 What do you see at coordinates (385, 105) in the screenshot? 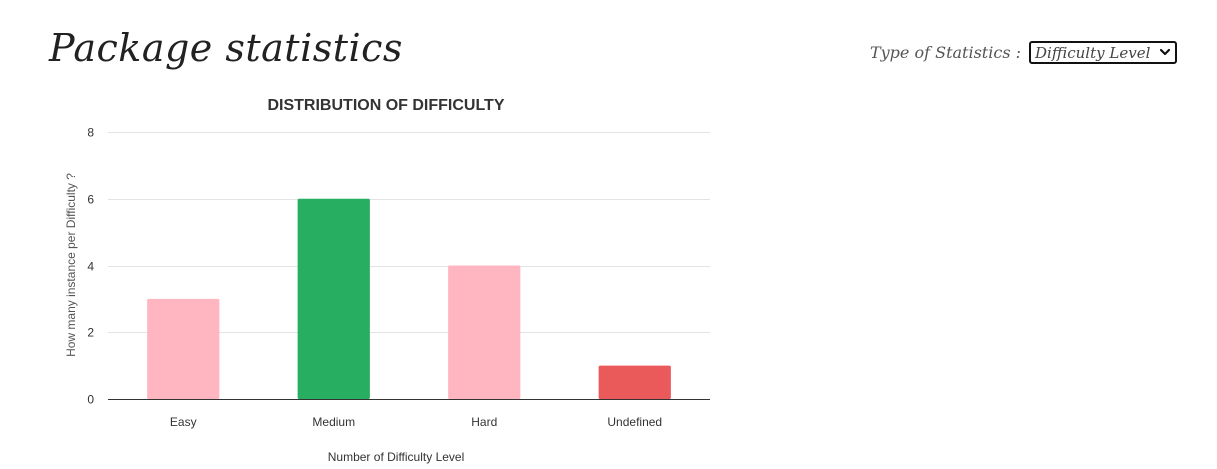
I see `chart-title: DISTRIBUTION OF DIFFICULTY` at bounding box center [385, 105].